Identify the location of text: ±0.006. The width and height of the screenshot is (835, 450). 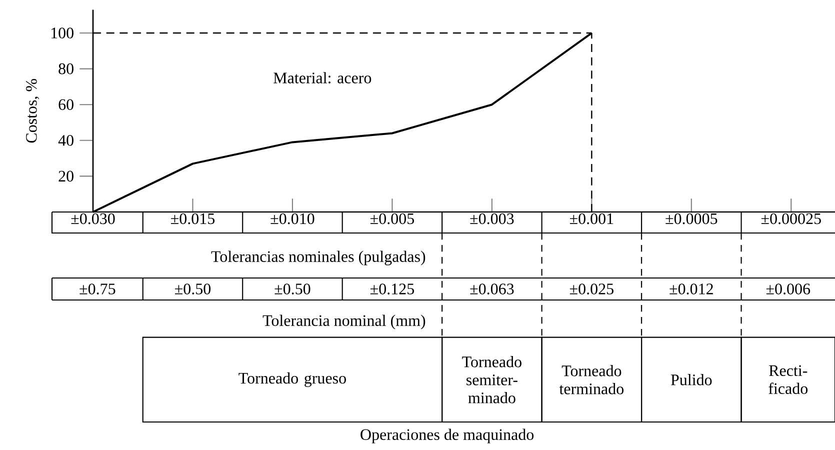
(788, 289).